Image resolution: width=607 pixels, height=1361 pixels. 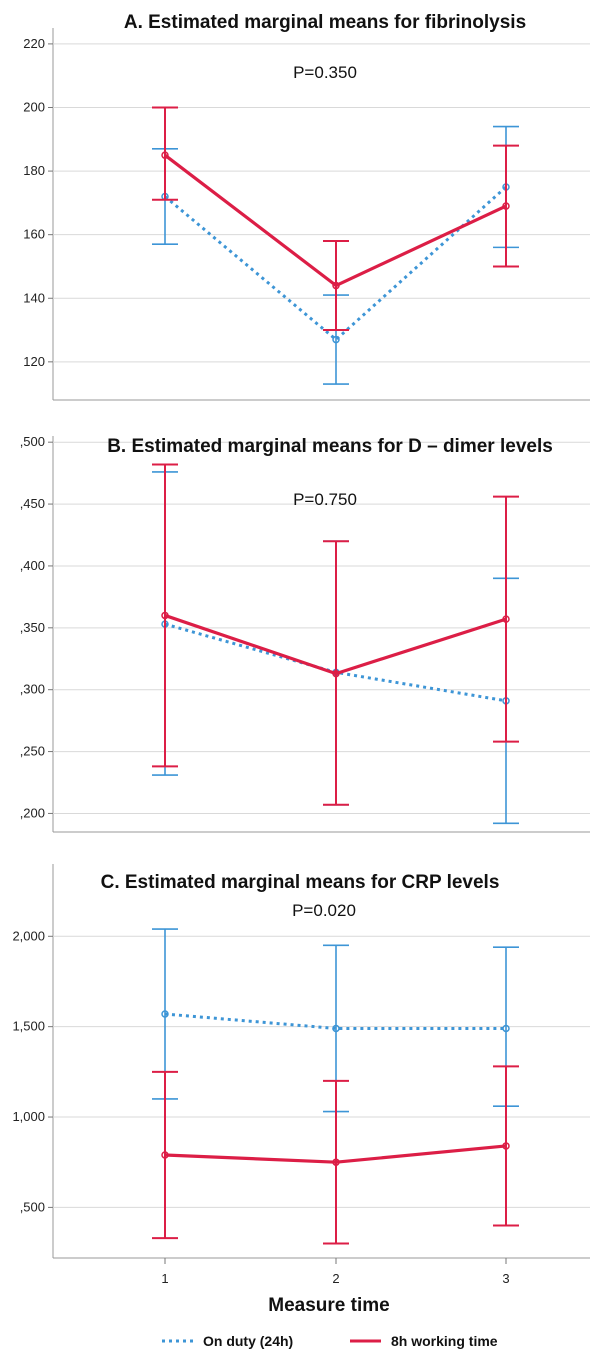 I want to click on legend-on-duty-label: On duty (24h), so click(x=248, y=1341).